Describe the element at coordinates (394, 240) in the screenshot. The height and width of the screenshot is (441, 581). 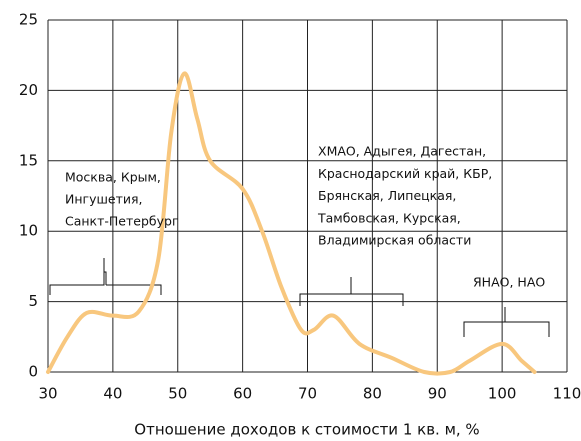
I see `annotation: Владимирская области` at that location.